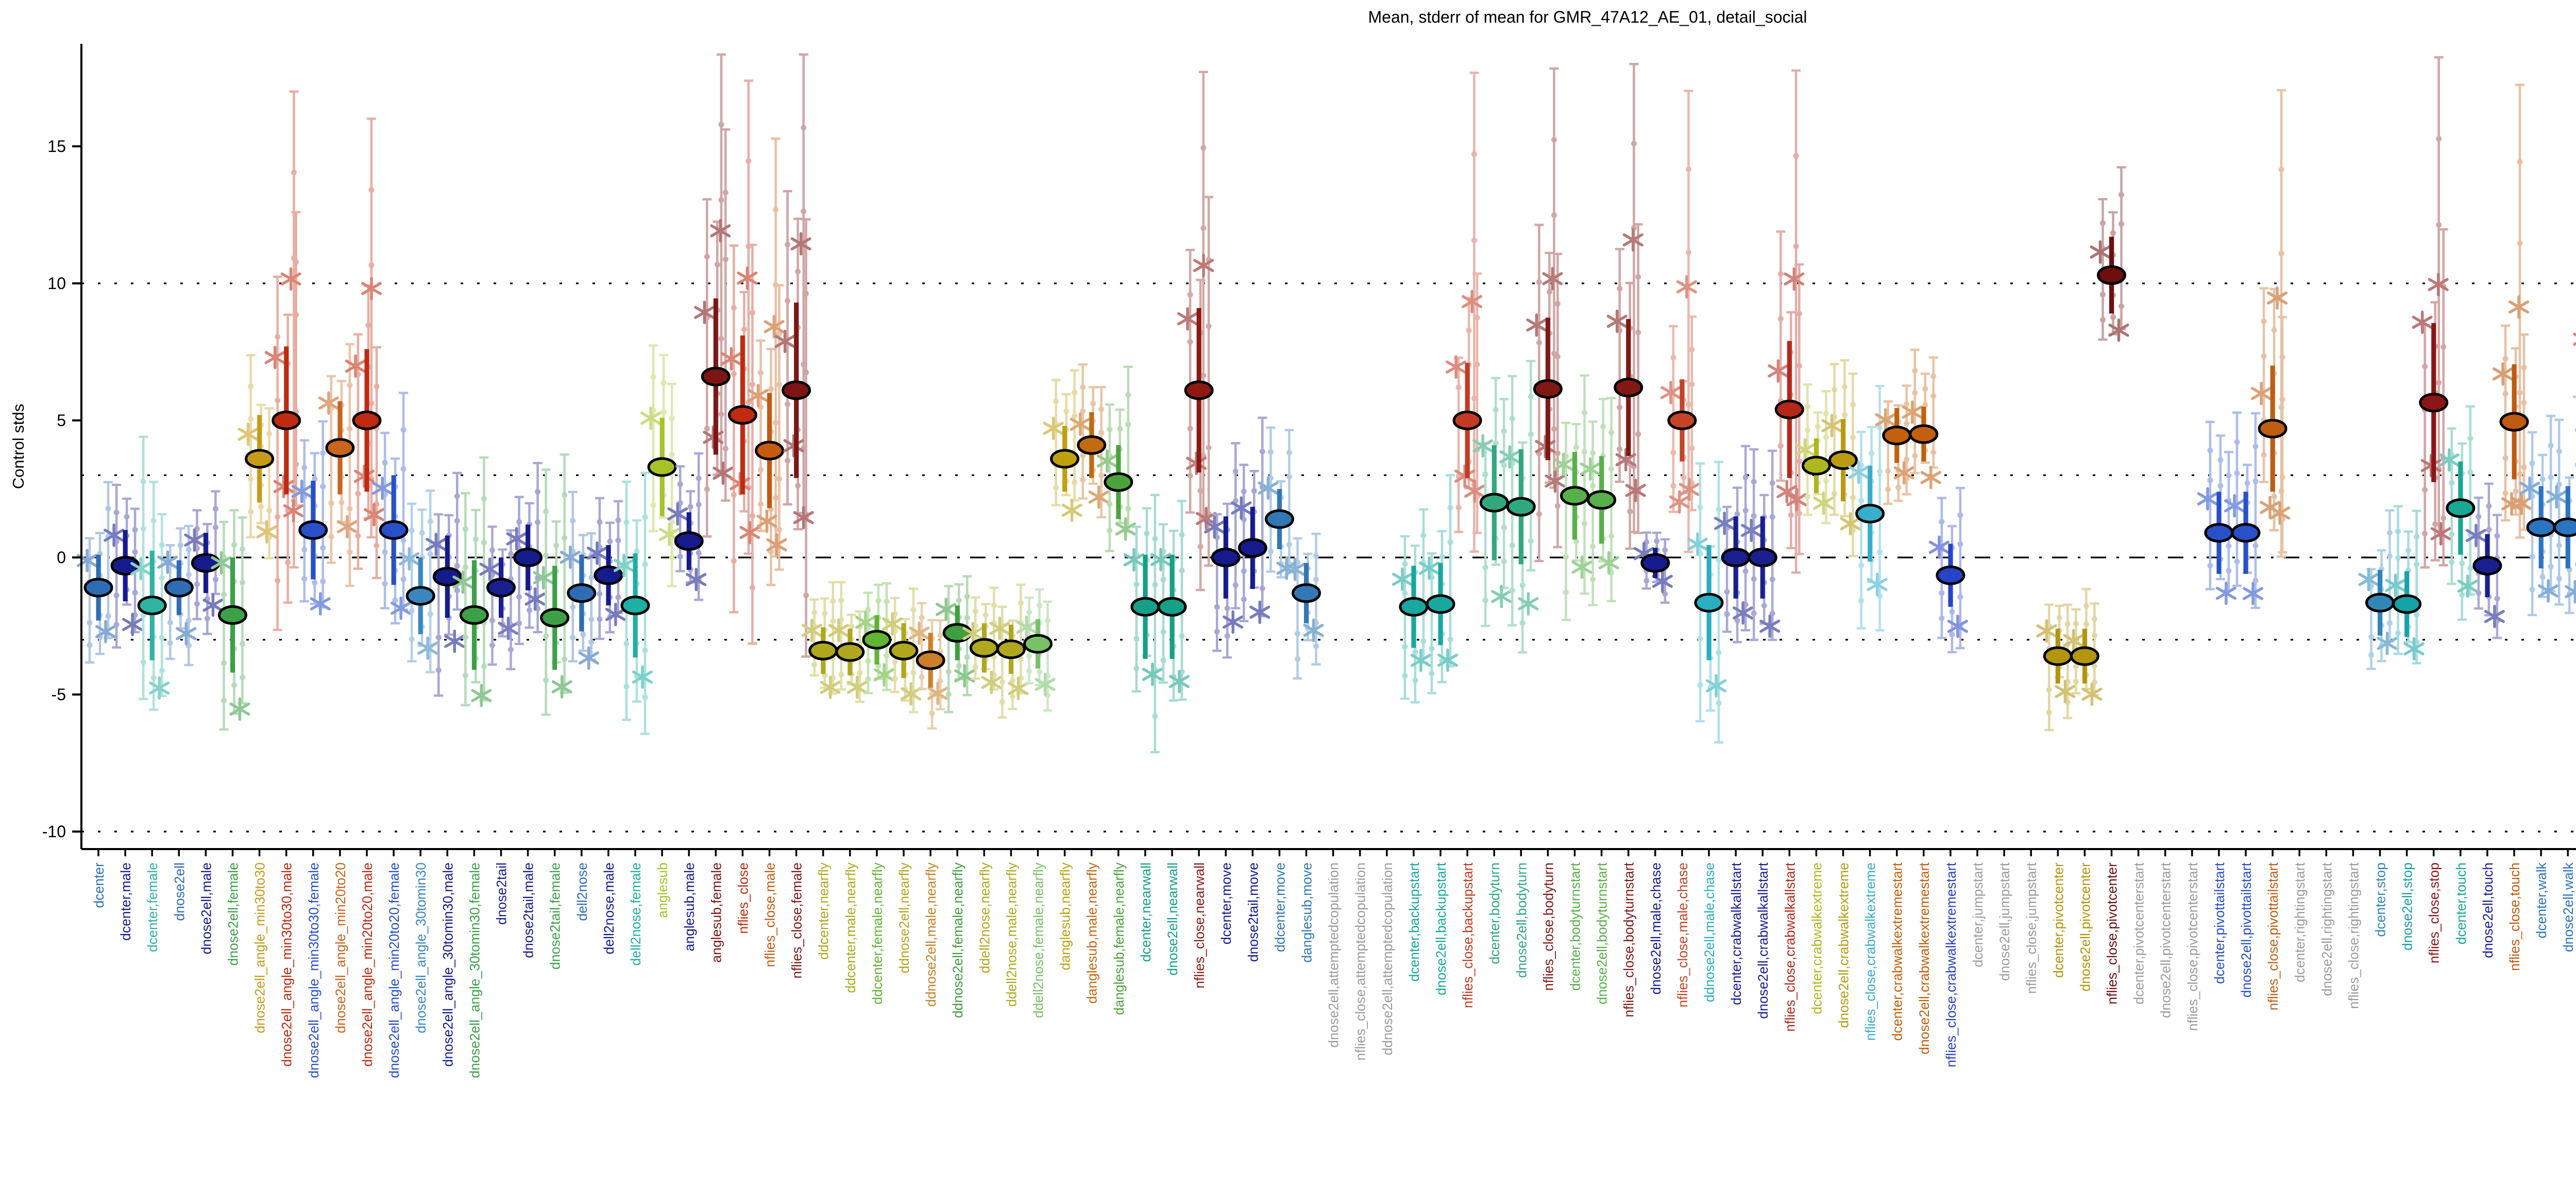  What do you see at coordinates (1119, 938) in the screenshot?
I see `x-category-label: danglesub,female,nearfly` at bounding box center [1119, 938].